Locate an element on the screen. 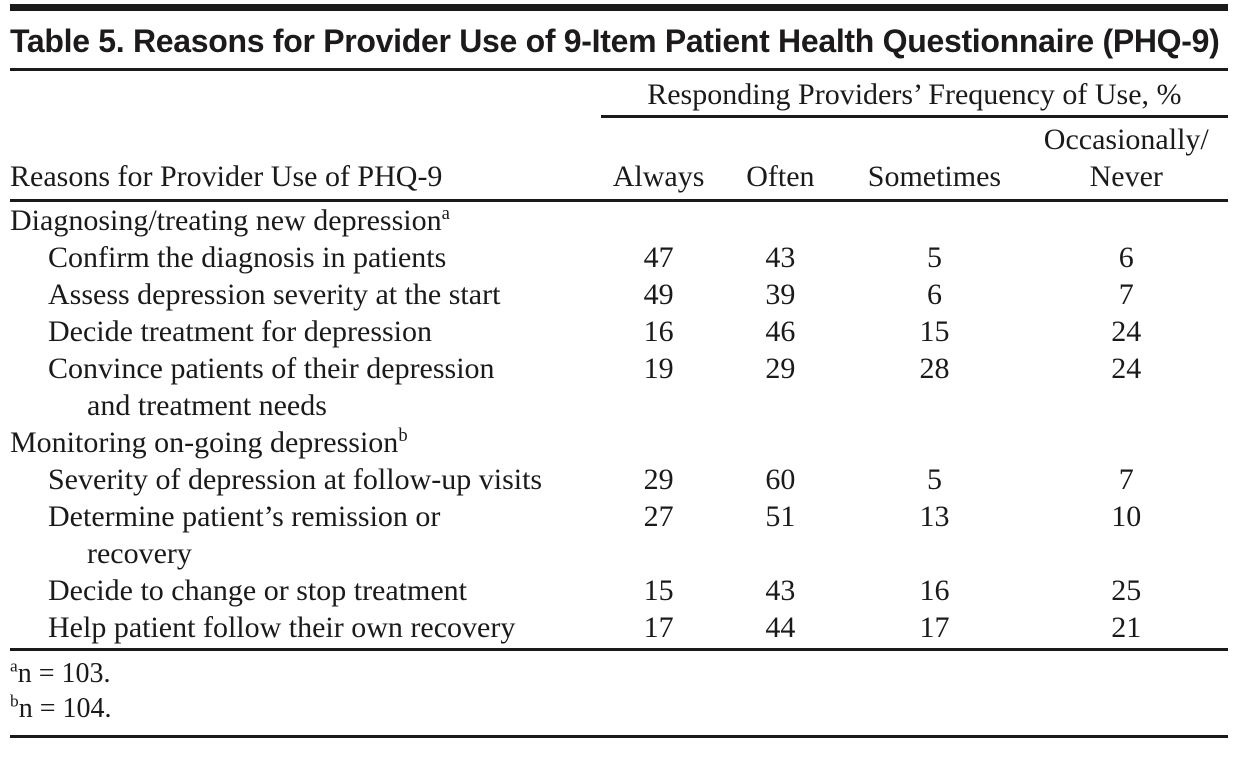  column-header-never-line: Never is located at coordinates (1126, 176).